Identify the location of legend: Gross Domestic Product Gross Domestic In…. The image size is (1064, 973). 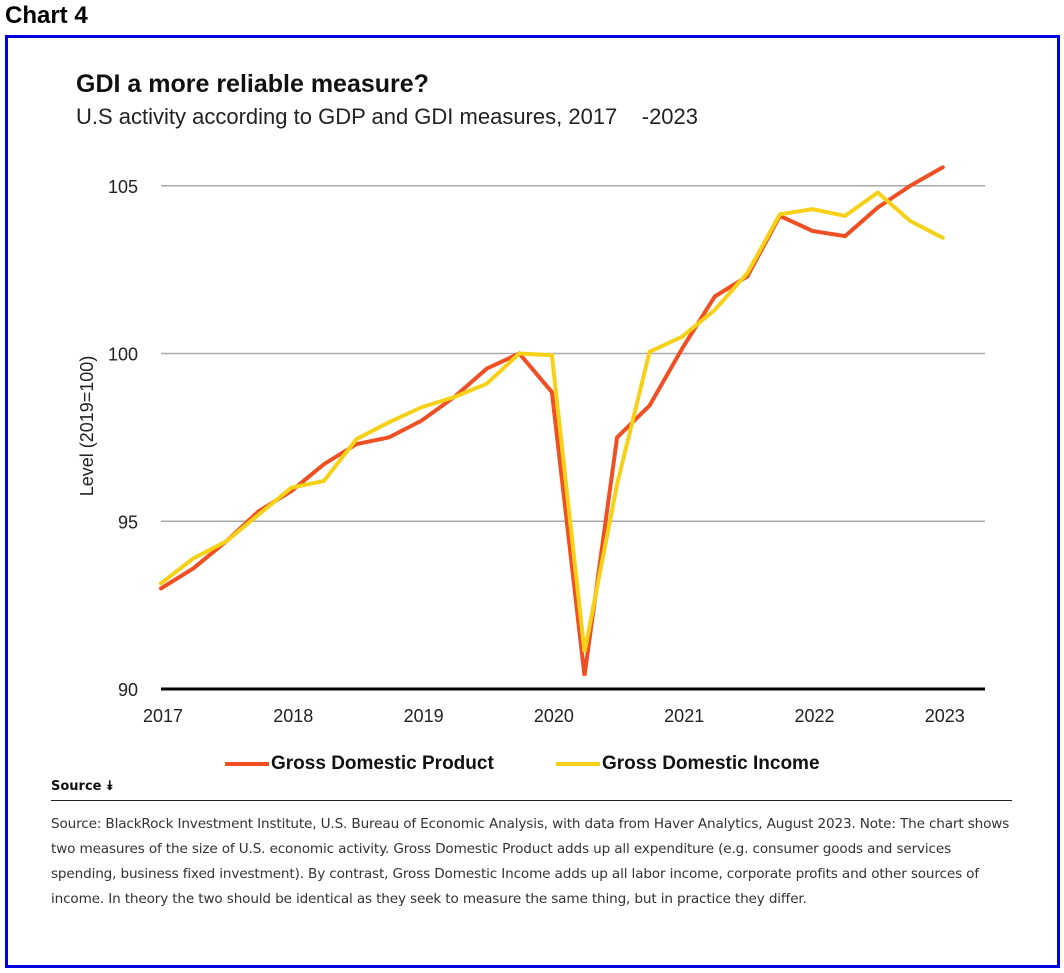
(532, 766).